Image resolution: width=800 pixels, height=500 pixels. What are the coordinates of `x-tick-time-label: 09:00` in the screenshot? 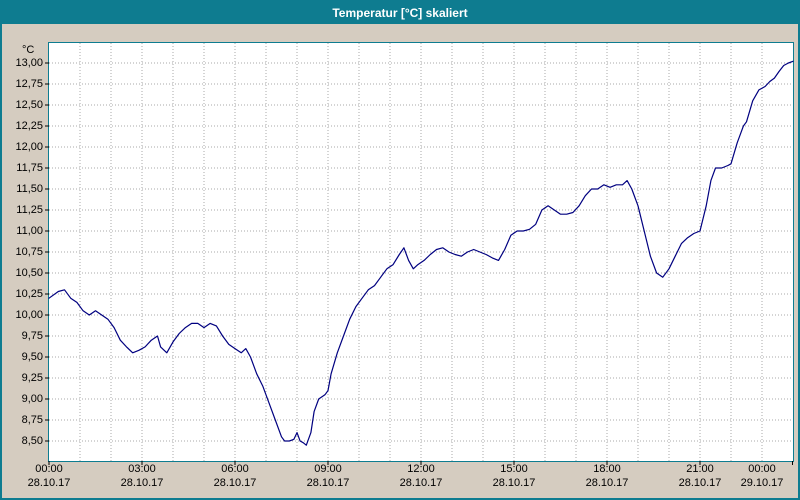 It's located at (328, 469).